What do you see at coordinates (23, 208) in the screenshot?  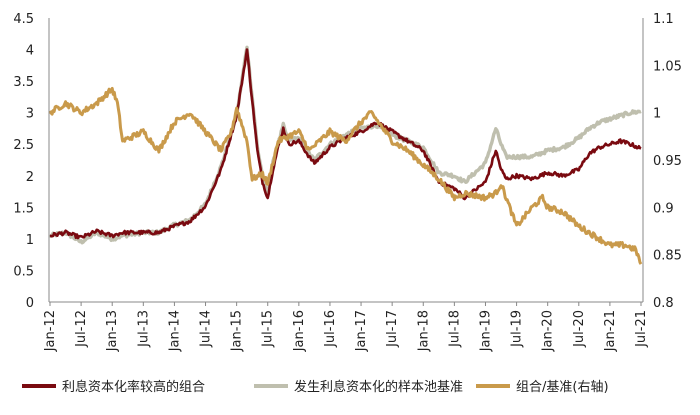 I see `left-tick-label: 1.5` at bounding box center [23, 208].